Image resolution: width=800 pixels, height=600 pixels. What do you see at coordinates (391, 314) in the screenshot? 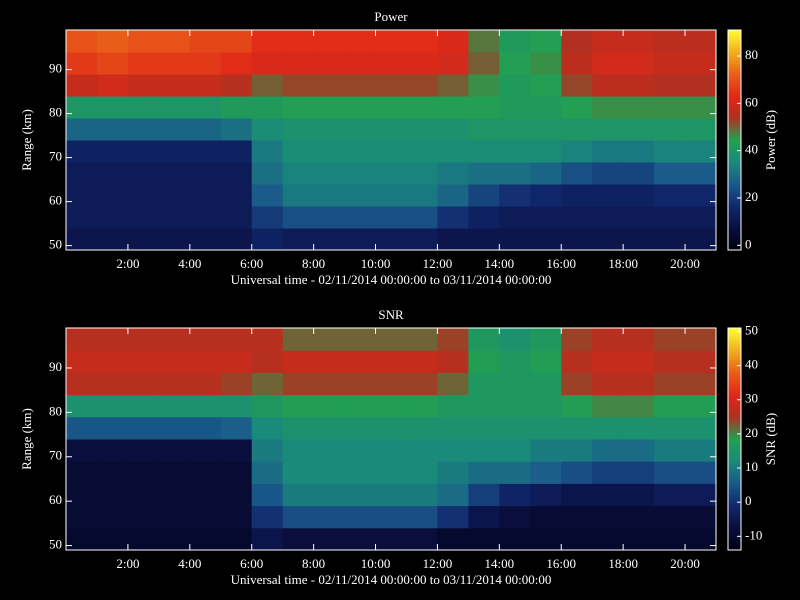
I see `chart-title: SNR` at bounding box center [391, 314].